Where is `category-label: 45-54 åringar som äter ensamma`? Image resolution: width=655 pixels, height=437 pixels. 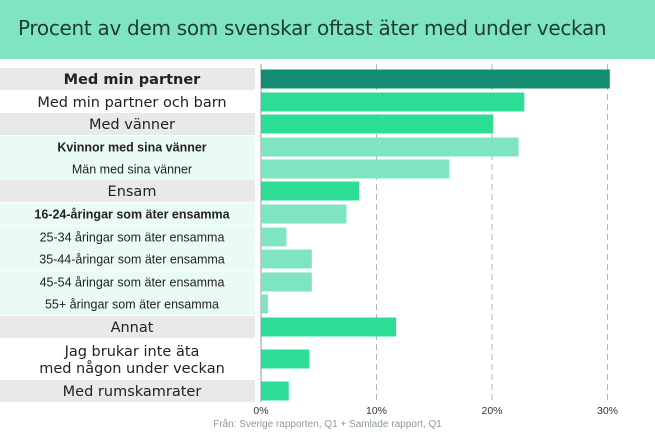
category-label: 45-54 åringar som äter ensamma is located at coordinates (132, 283).